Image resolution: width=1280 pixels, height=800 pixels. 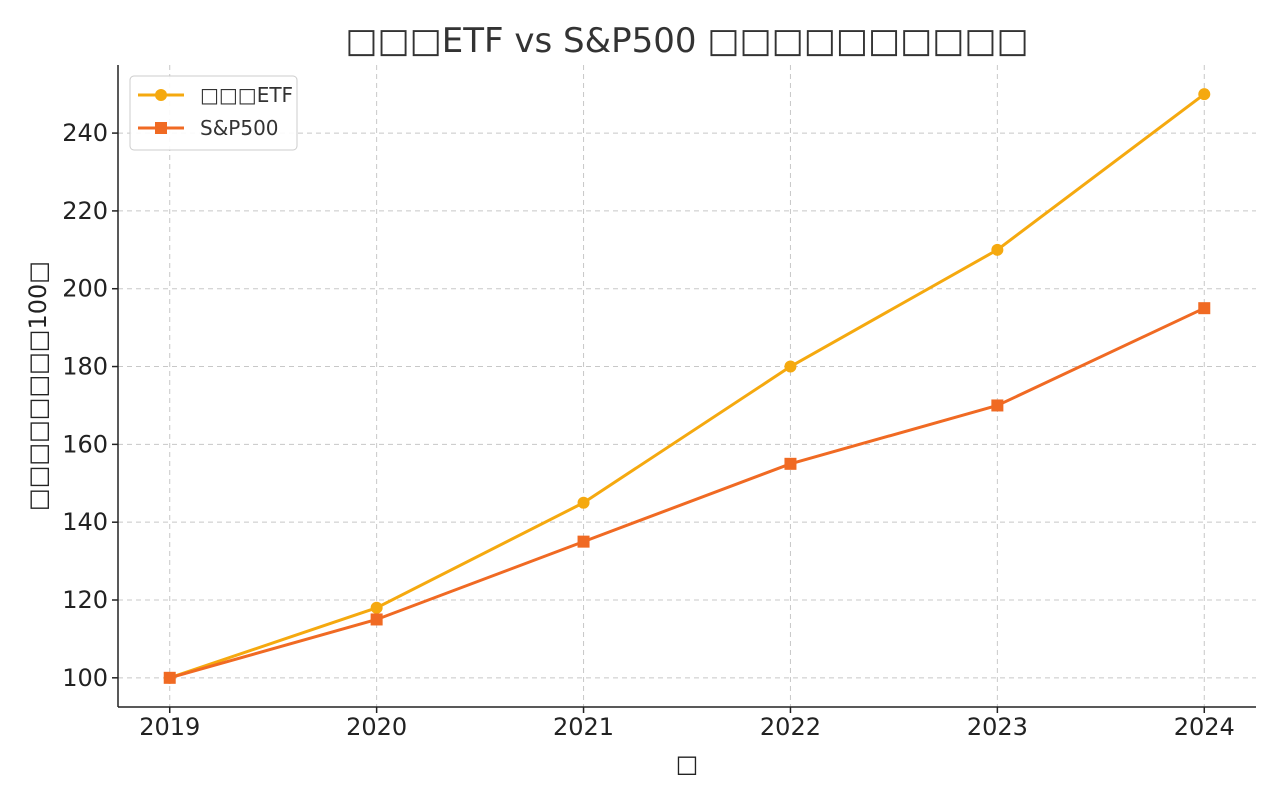 I want to click on y-tick-label: 220, so click(x=85, y=211).